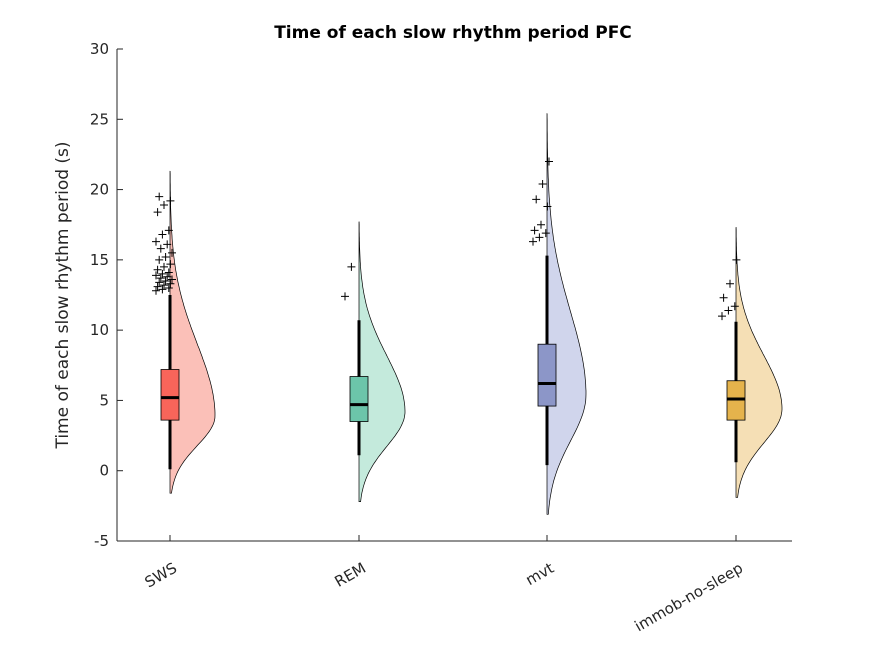 The height and width of the screenshot is (656, 875). I want to click on x-tick-label: mvt, so click(540, 574).